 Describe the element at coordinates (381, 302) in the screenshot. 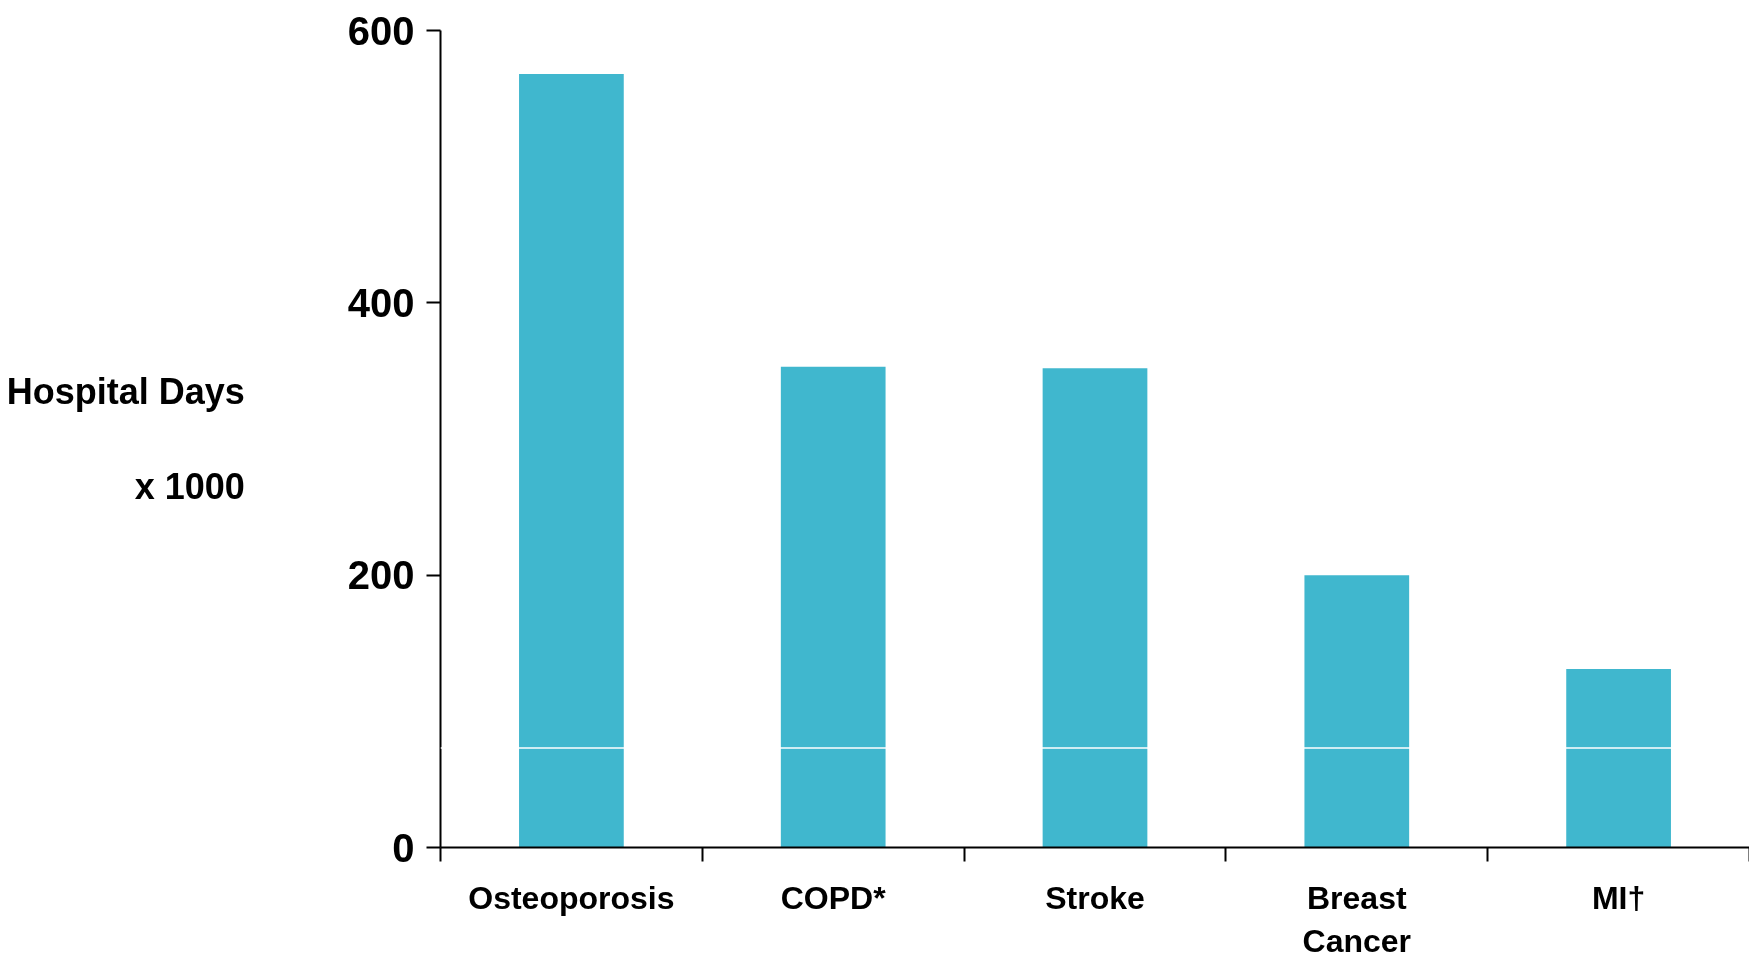

I see `y-tick-label: 400` at that location.